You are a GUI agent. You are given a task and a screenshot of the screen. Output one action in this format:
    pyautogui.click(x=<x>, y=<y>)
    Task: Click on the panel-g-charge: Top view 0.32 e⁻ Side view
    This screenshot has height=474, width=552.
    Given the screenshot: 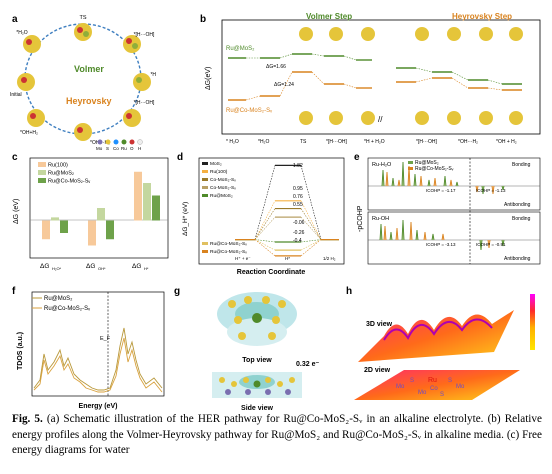 What is the action you would take?
    pyautogui.click(x=265, y=352)
    